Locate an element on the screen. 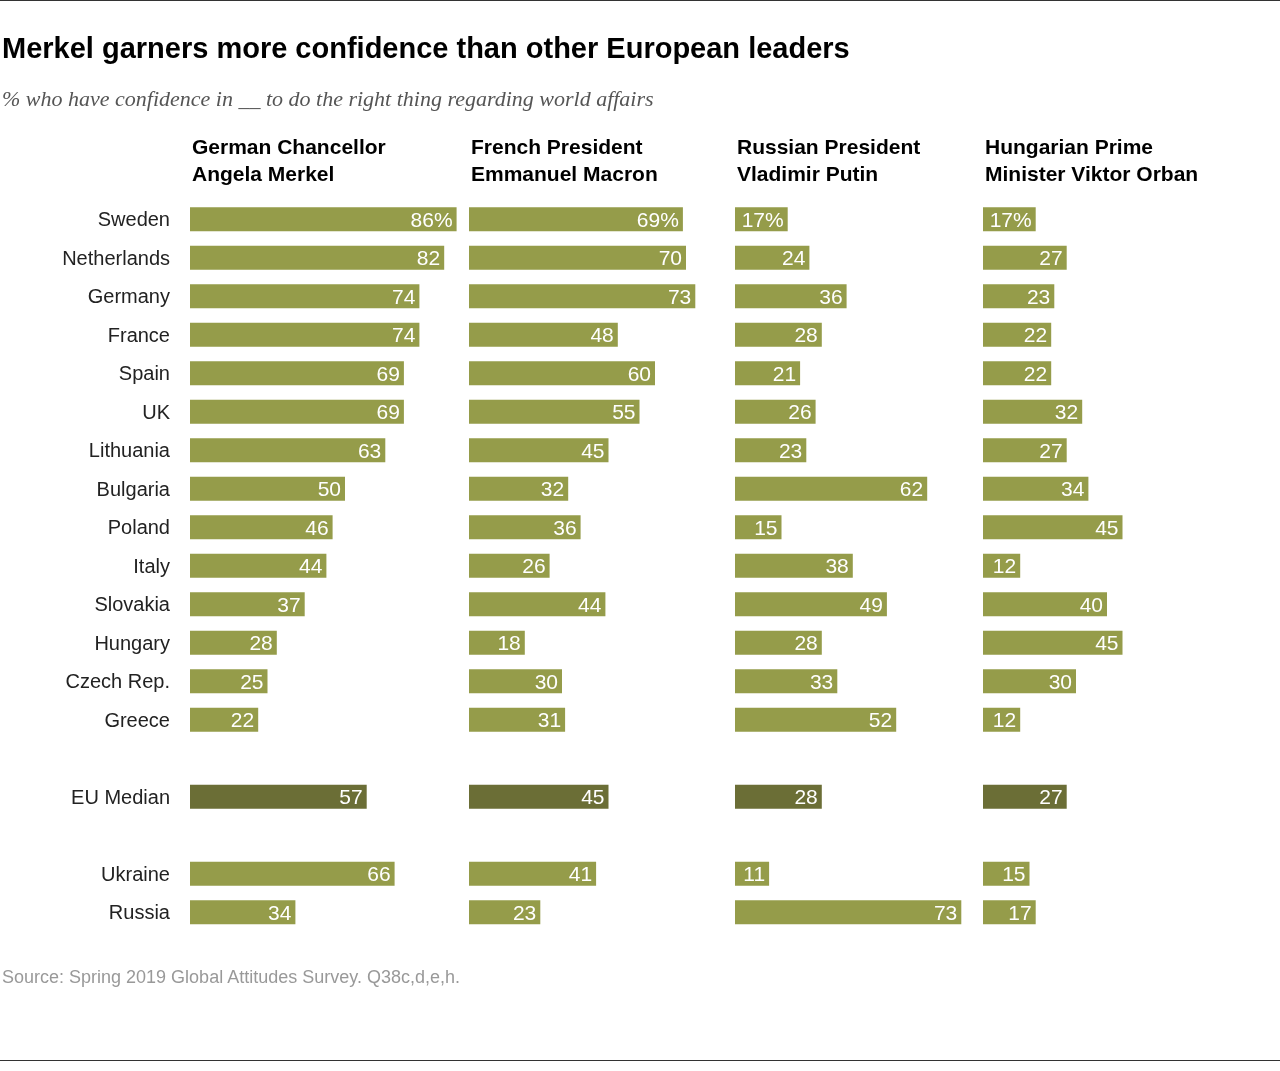 This screenshot has height=1071, width=1280. y-tick-label: UK is located at coordinates (156, 411).